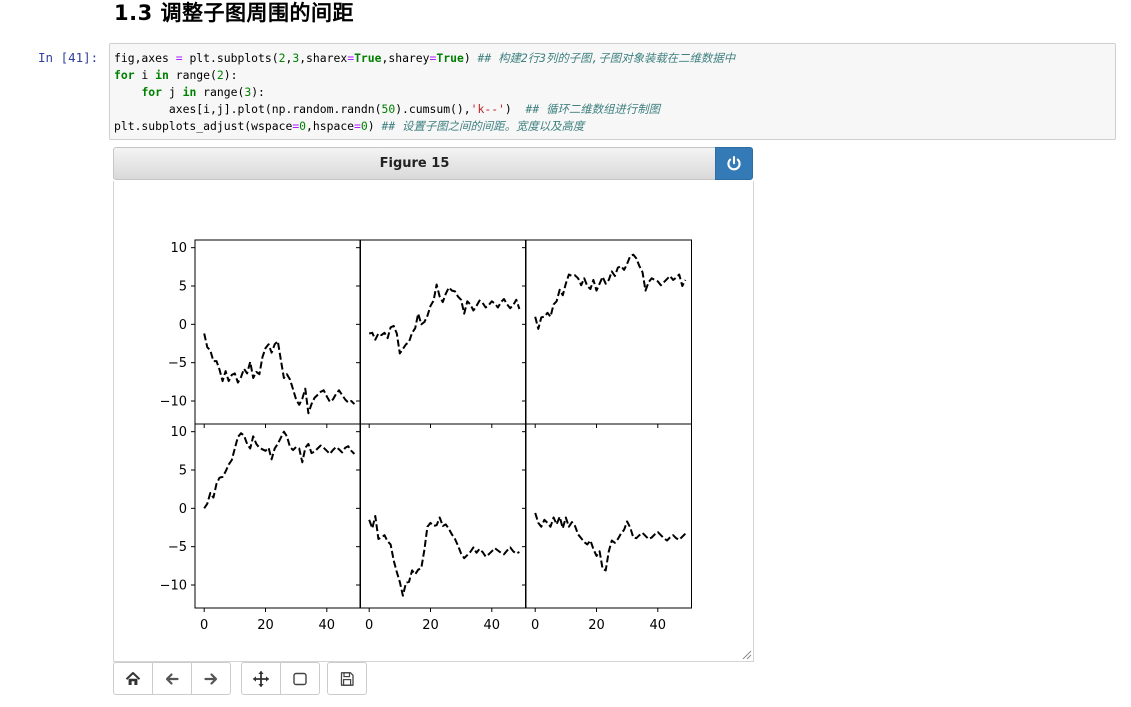  What do you see at coordinates (483, 126) in the screenshot?
I see `code-comment: ## 设置子图之间的间距。宽度以及高度` at bounding box center [483, 126].